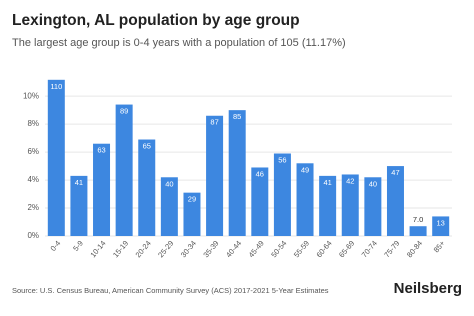 The width and height of the screenshot is (474, 316). Describe the element at coordinates (33, 151) in the screenshot. I see `y-tick-label: 6%` at that location.